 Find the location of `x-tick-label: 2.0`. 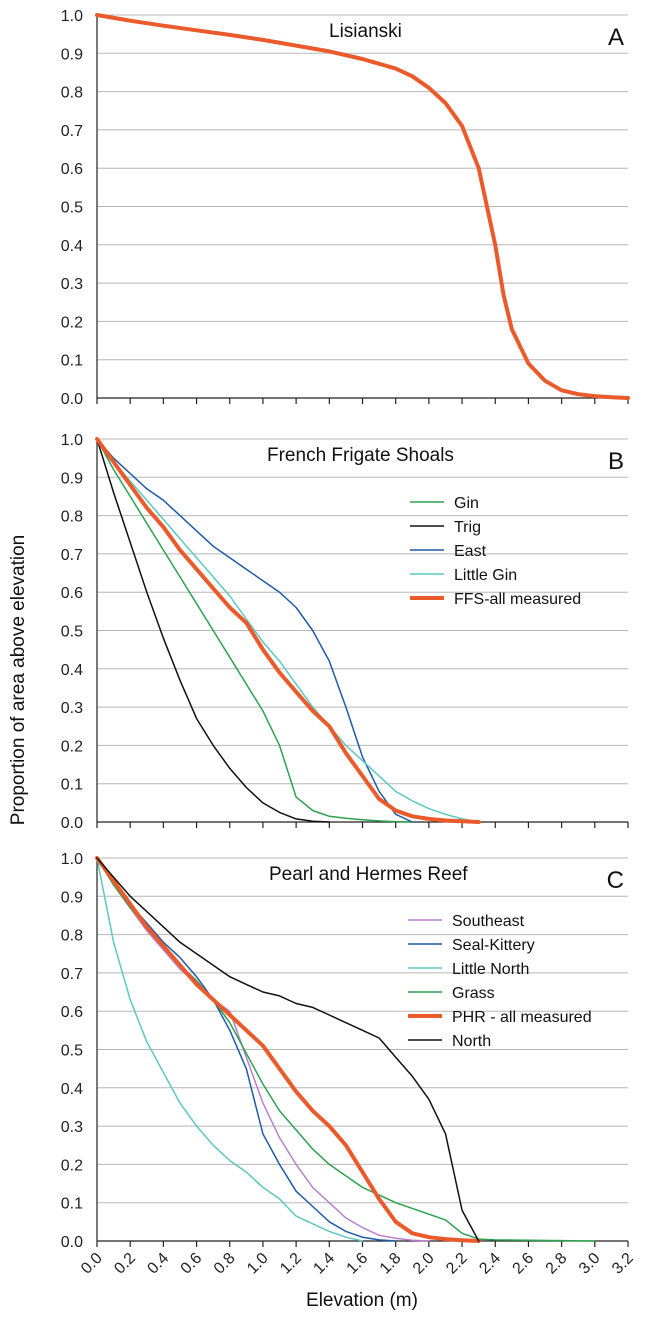

x-tick-label: 2.0 is located at coordinates (424, 1264).